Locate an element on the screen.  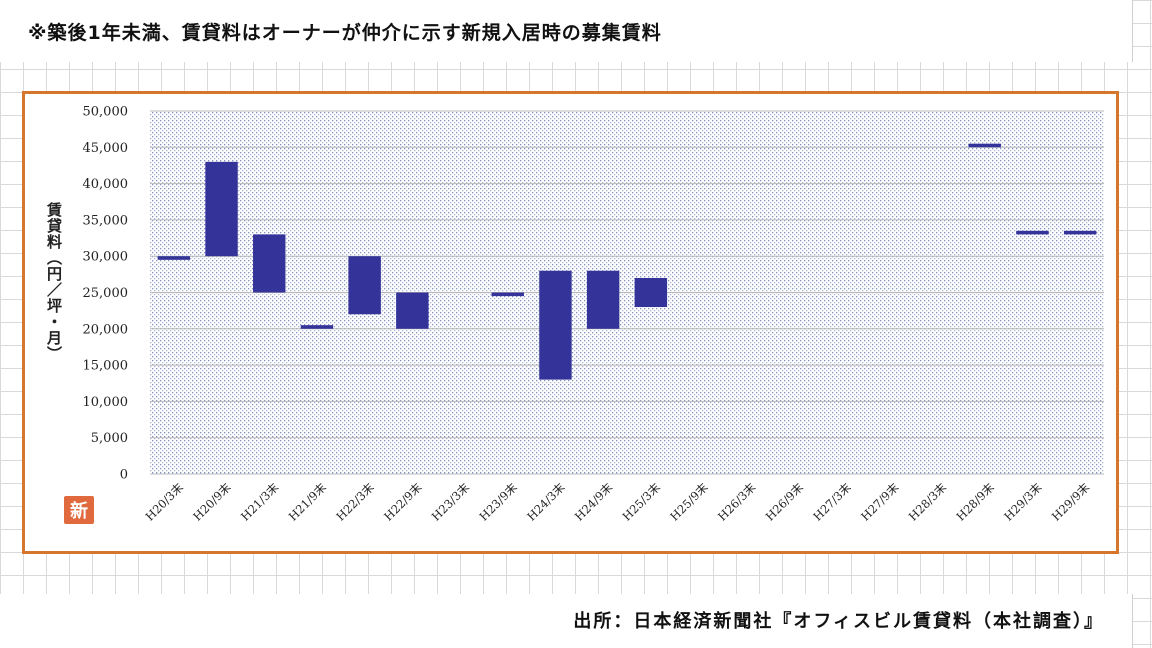
x-tick-label: H23/9末 is located at coordinates (498, 502).